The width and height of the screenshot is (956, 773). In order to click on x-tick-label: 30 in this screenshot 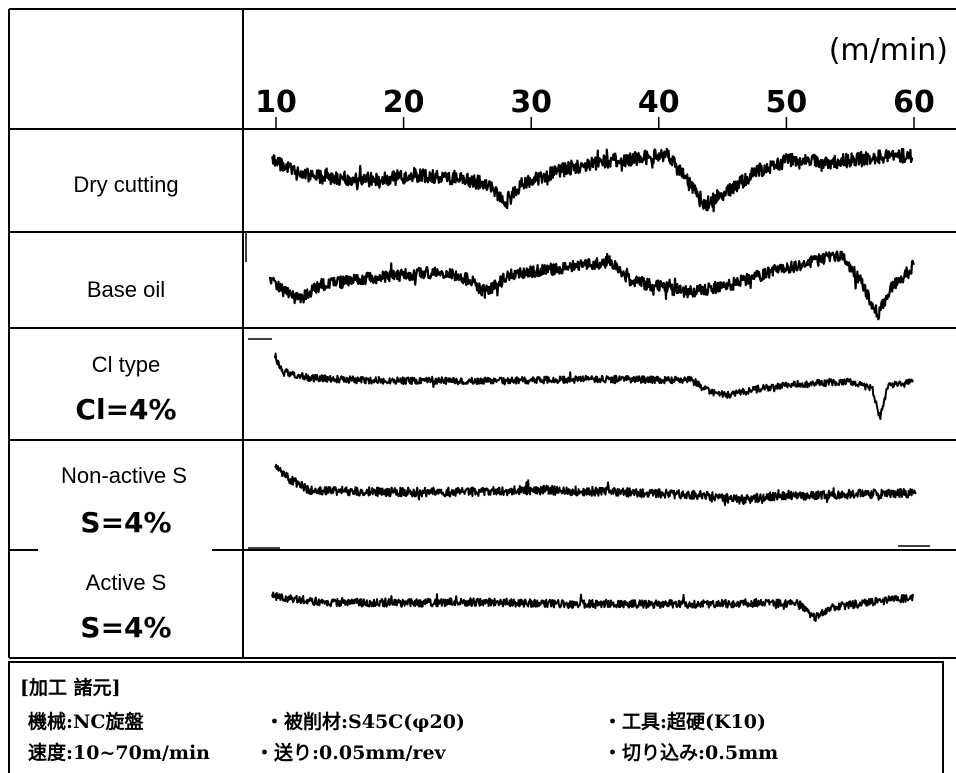, I will do `click(531, 102)`.